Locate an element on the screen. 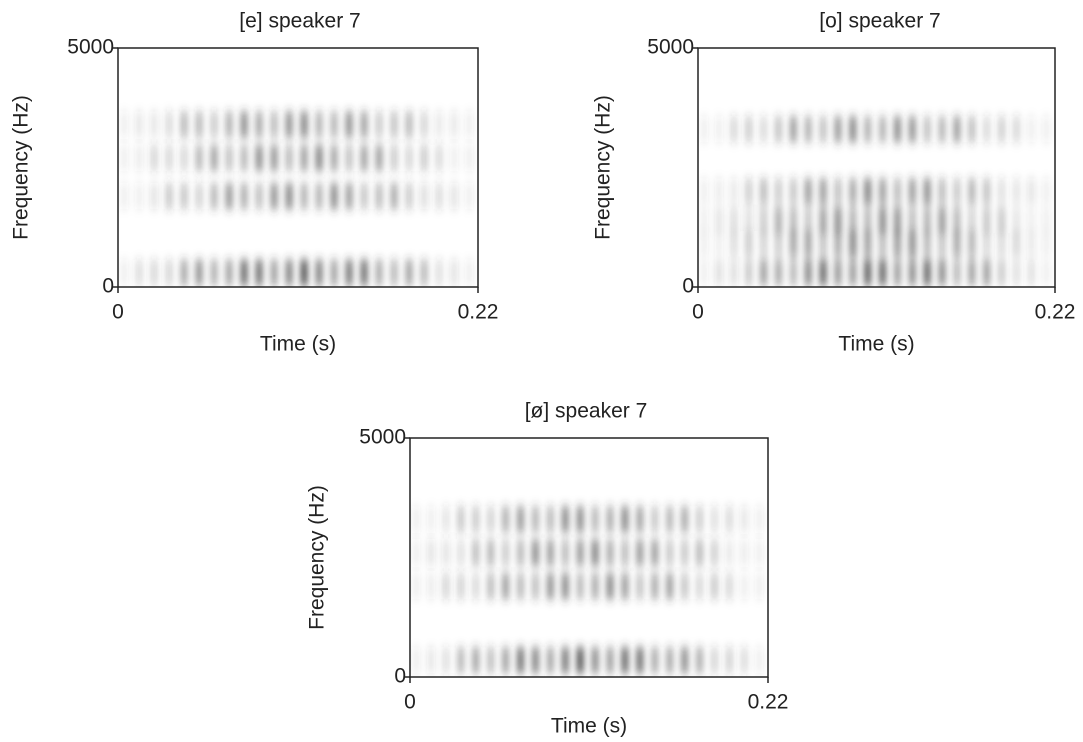 This screenshot has height=742, width=1083. spectrogram-image is located at coordinates (588, 590).